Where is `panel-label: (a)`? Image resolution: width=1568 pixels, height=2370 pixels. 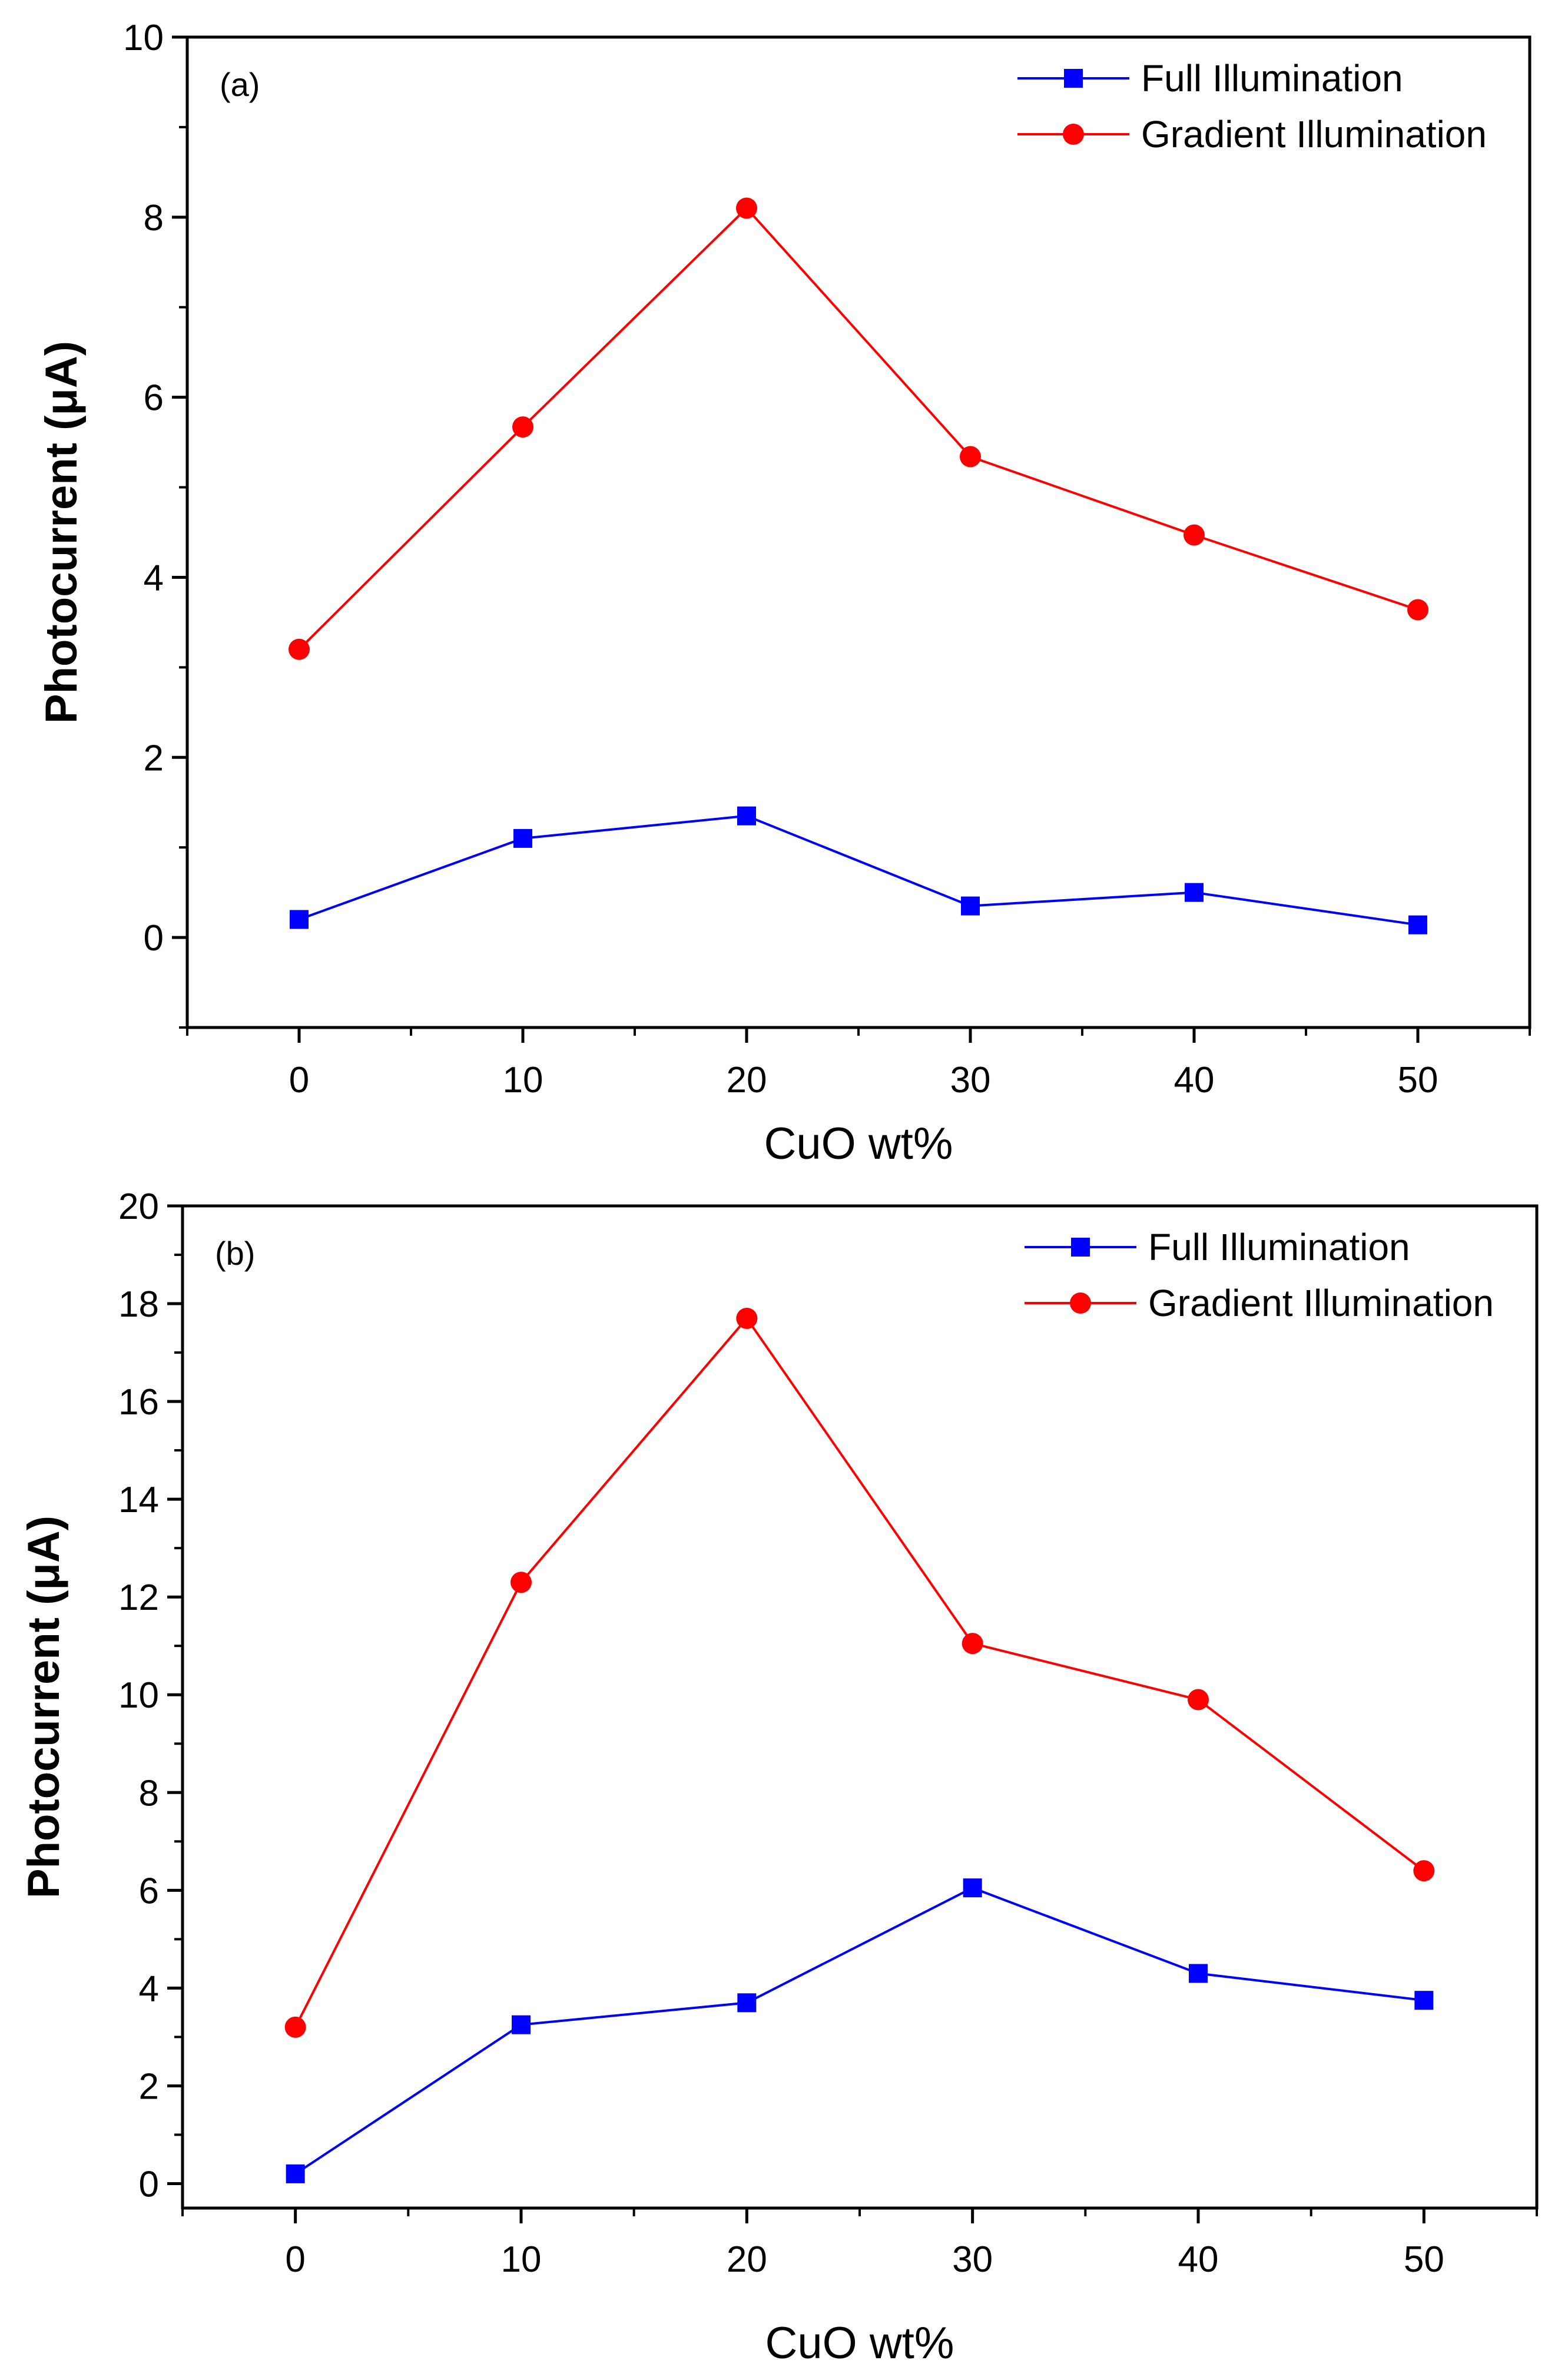
panel-label: (a) is located at coordinates (240, 84).